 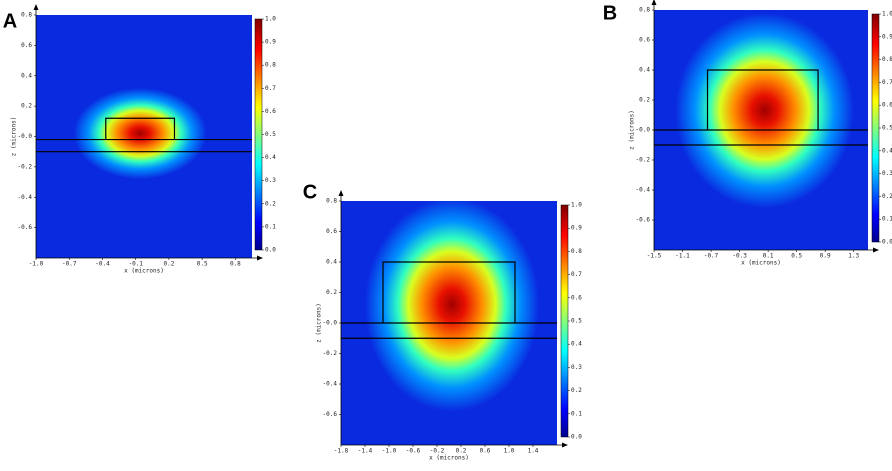 What do you see at coordinates (533, 451) in the screenshot?
I see `x-tick-label: 1.4` at bounding box center [533, 451].